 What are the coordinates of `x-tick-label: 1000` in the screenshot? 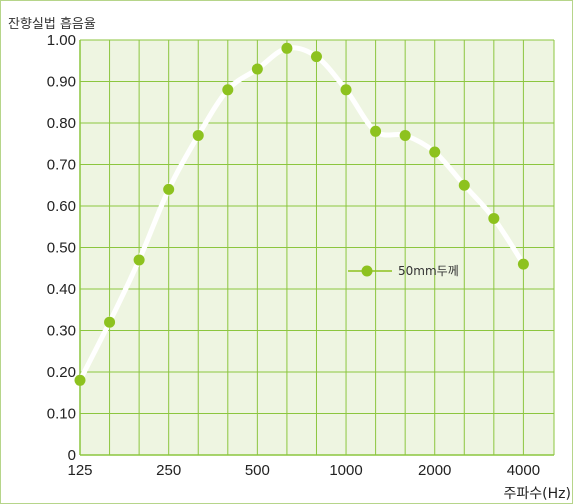 It's located at (345, 470).